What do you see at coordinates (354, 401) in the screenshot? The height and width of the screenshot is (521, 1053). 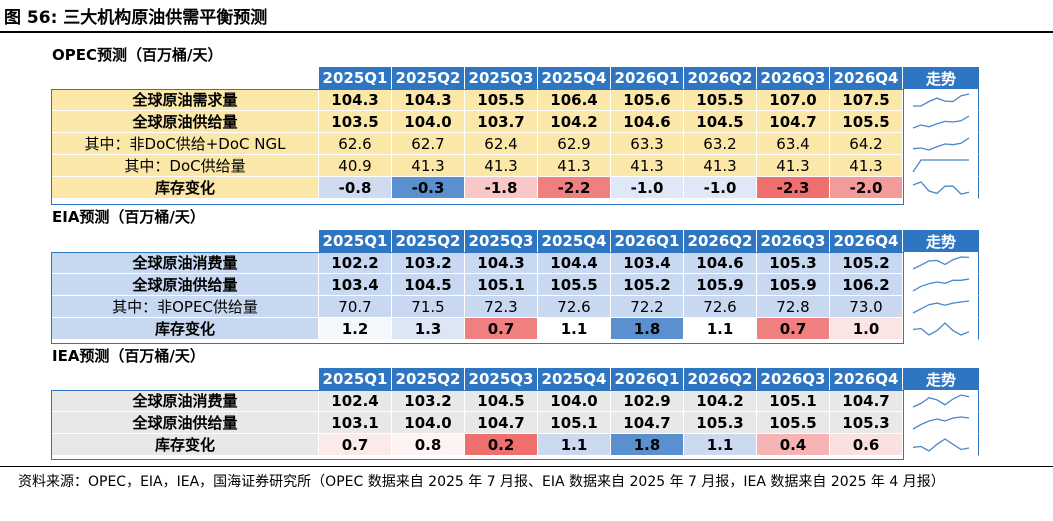 I see `value-cell: 102.4` at bounding box center [354, 401].